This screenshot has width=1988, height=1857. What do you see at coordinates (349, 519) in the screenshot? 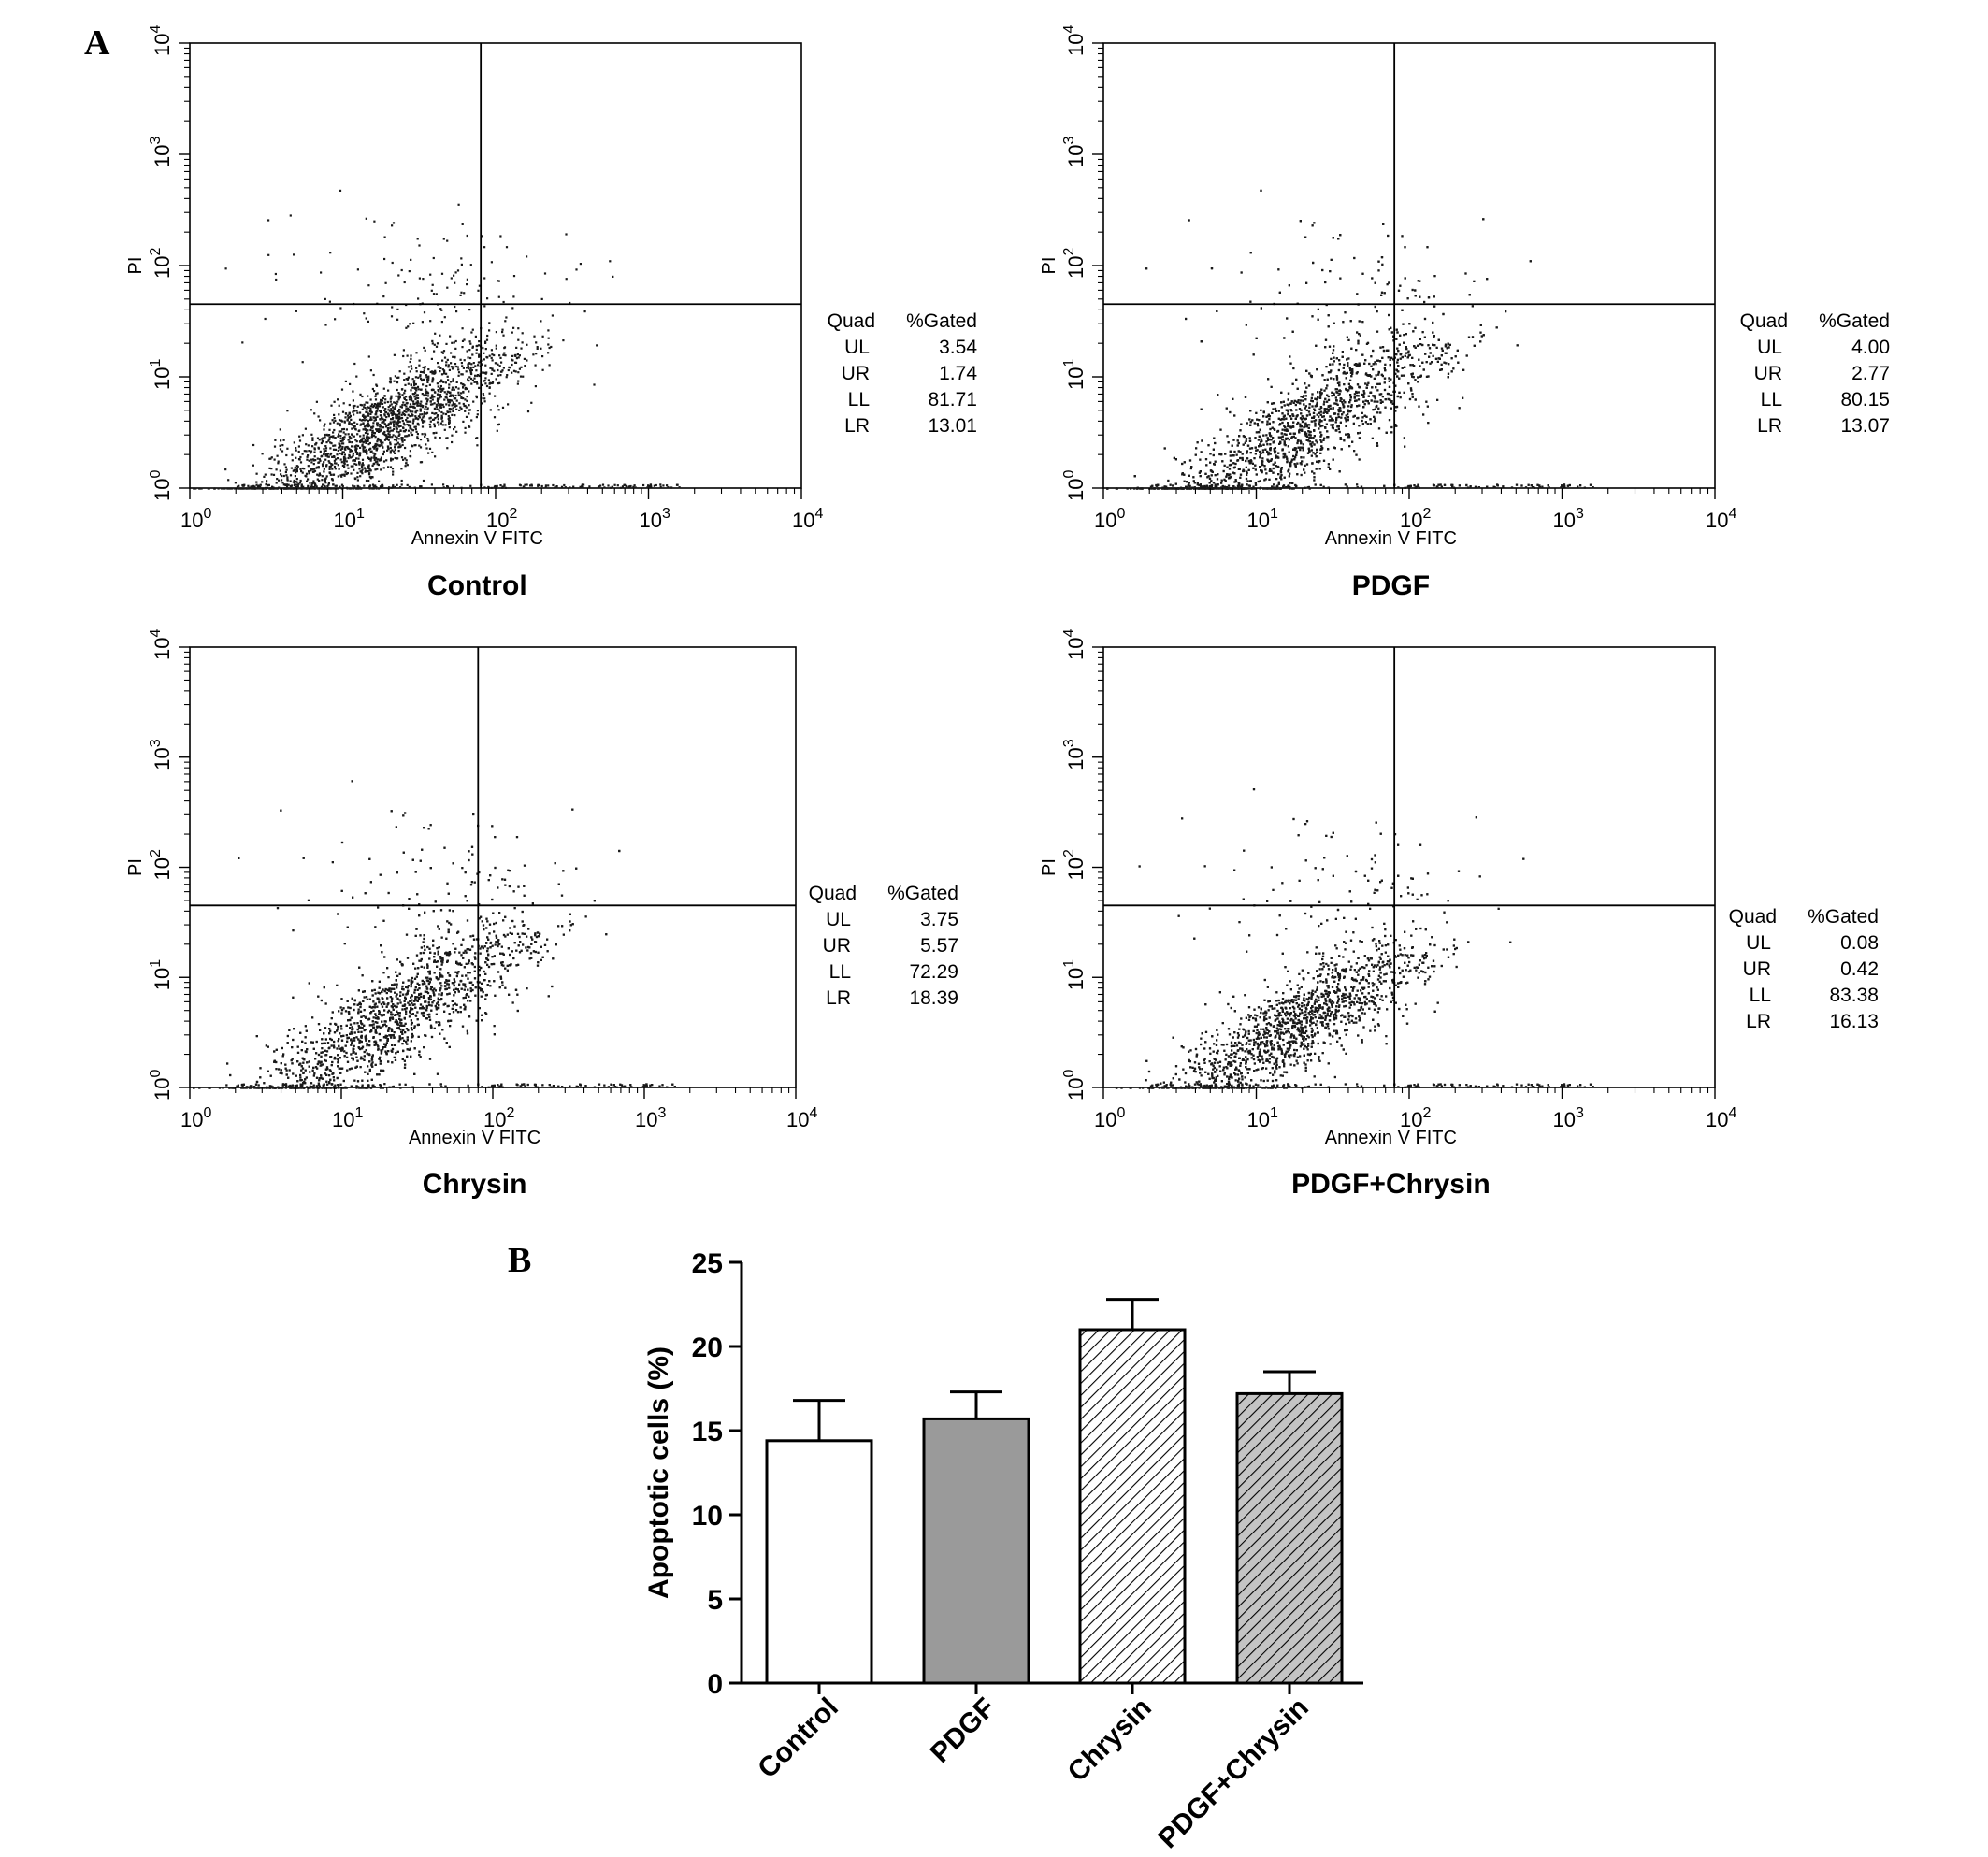
I see `x-tick-label: 101` at bounding box center [349, 519].